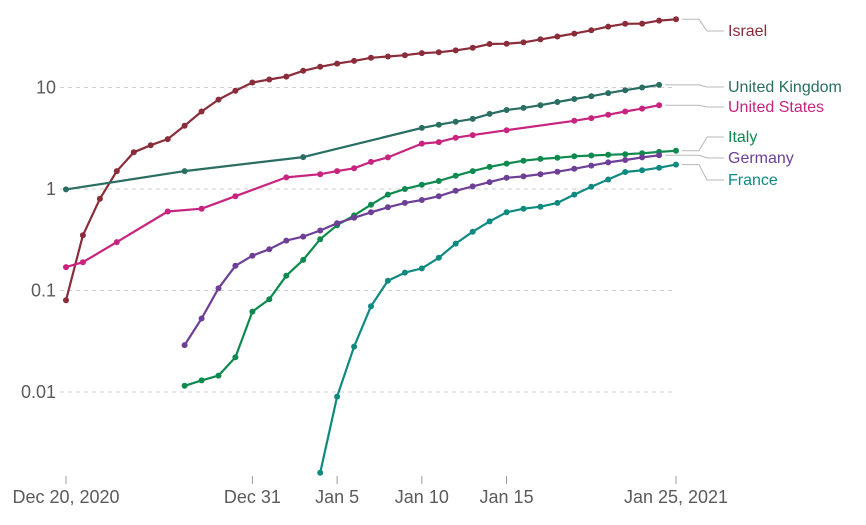 This screenshot has height=525, width=866. What do you see at coordinates (422, 497) in the screenshot?
I see `x-tick-label: Jan 10` at bounding box center [422, 497].